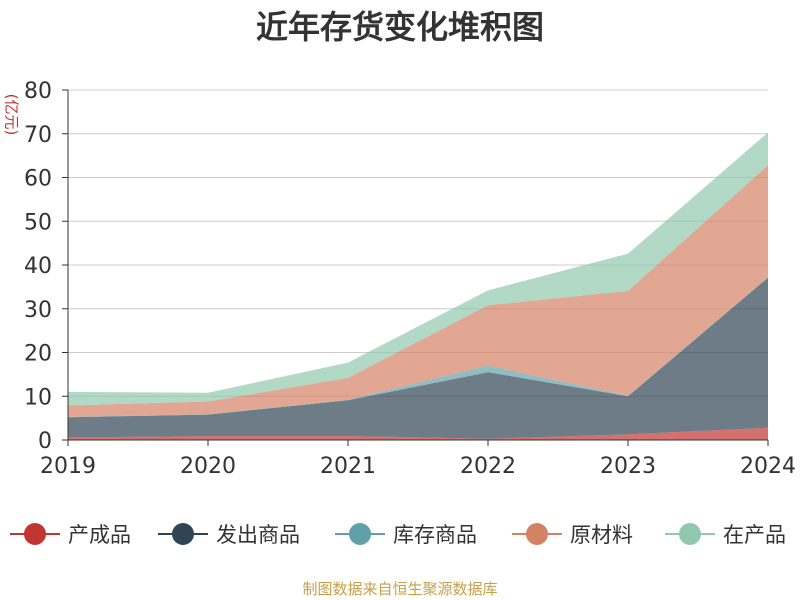 Image resolution: width=800 pixels, height=600 pixels. Describe the element at coordinates (399, 27) in the screenshot. I see `chart-title: 近年存货变化堆积图` at that location.